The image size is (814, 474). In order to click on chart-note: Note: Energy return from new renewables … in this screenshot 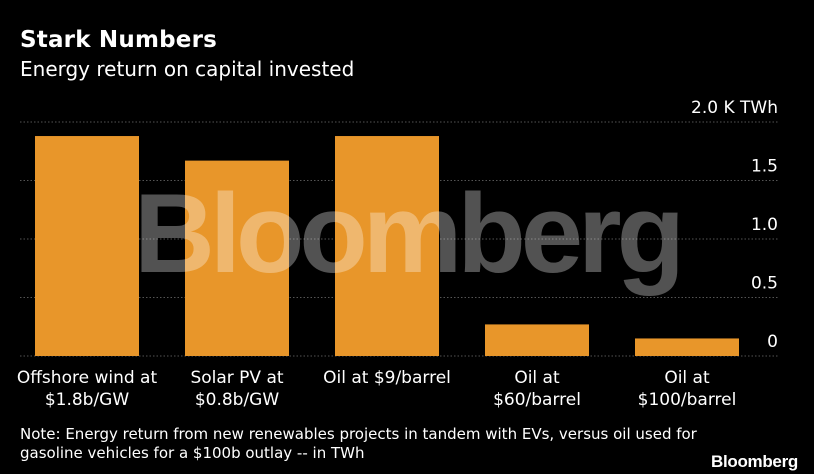, I will do `click(358, 443)`.